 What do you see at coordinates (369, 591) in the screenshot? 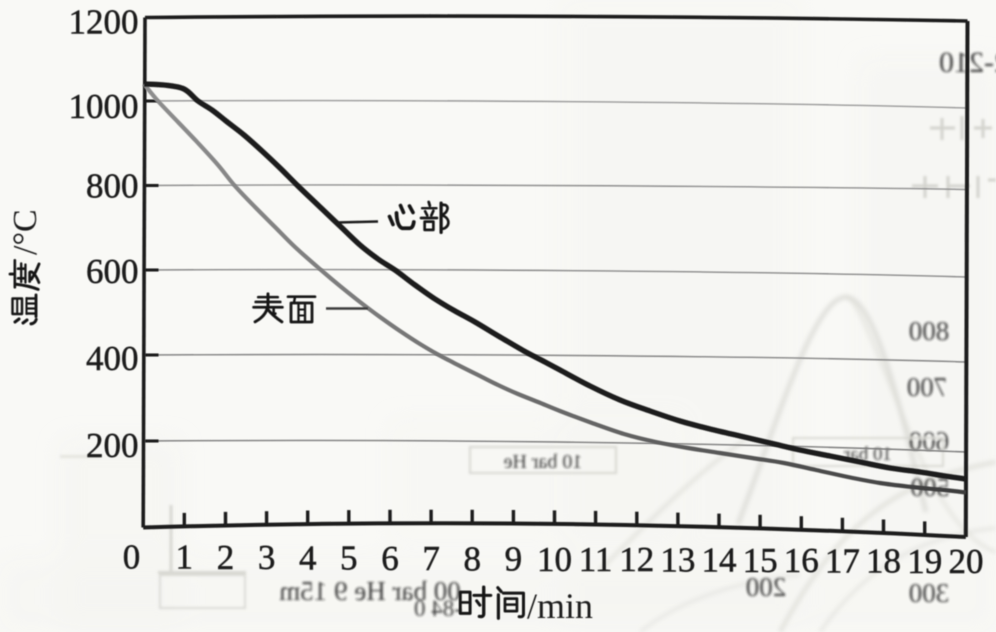
I see `svg-text: 00 bar He 9 15m` at bounding box center [369, 591].